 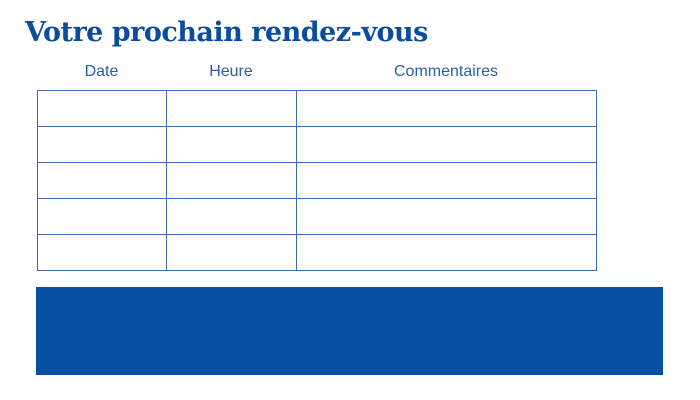 What do you see at coordinates (101, 71) in the screenshot?
I see `column-header-date: Date` at bounding box center [101, 71].